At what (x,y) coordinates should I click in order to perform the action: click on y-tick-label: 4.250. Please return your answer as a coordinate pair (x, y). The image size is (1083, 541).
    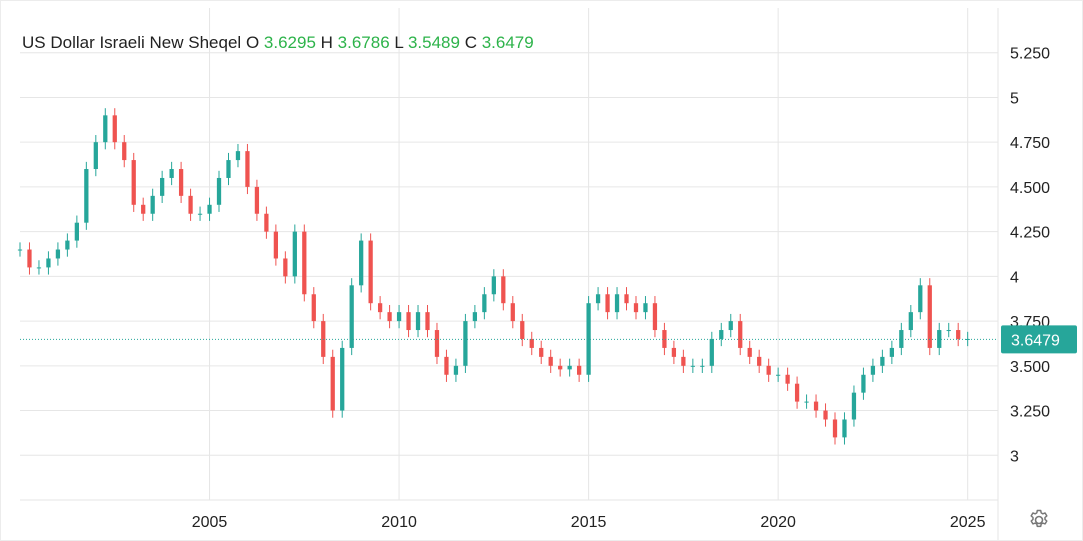
    Looking at the image, I should click on (1030, 233).